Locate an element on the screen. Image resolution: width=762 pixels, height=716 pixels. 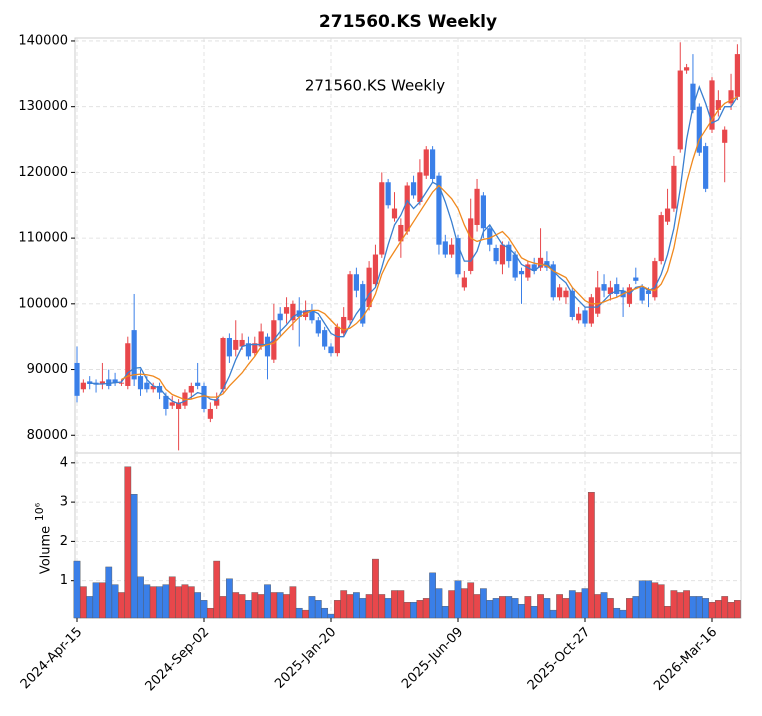
x-tick-label: 2025-Jun-09 is located at coordinates (432, 658).